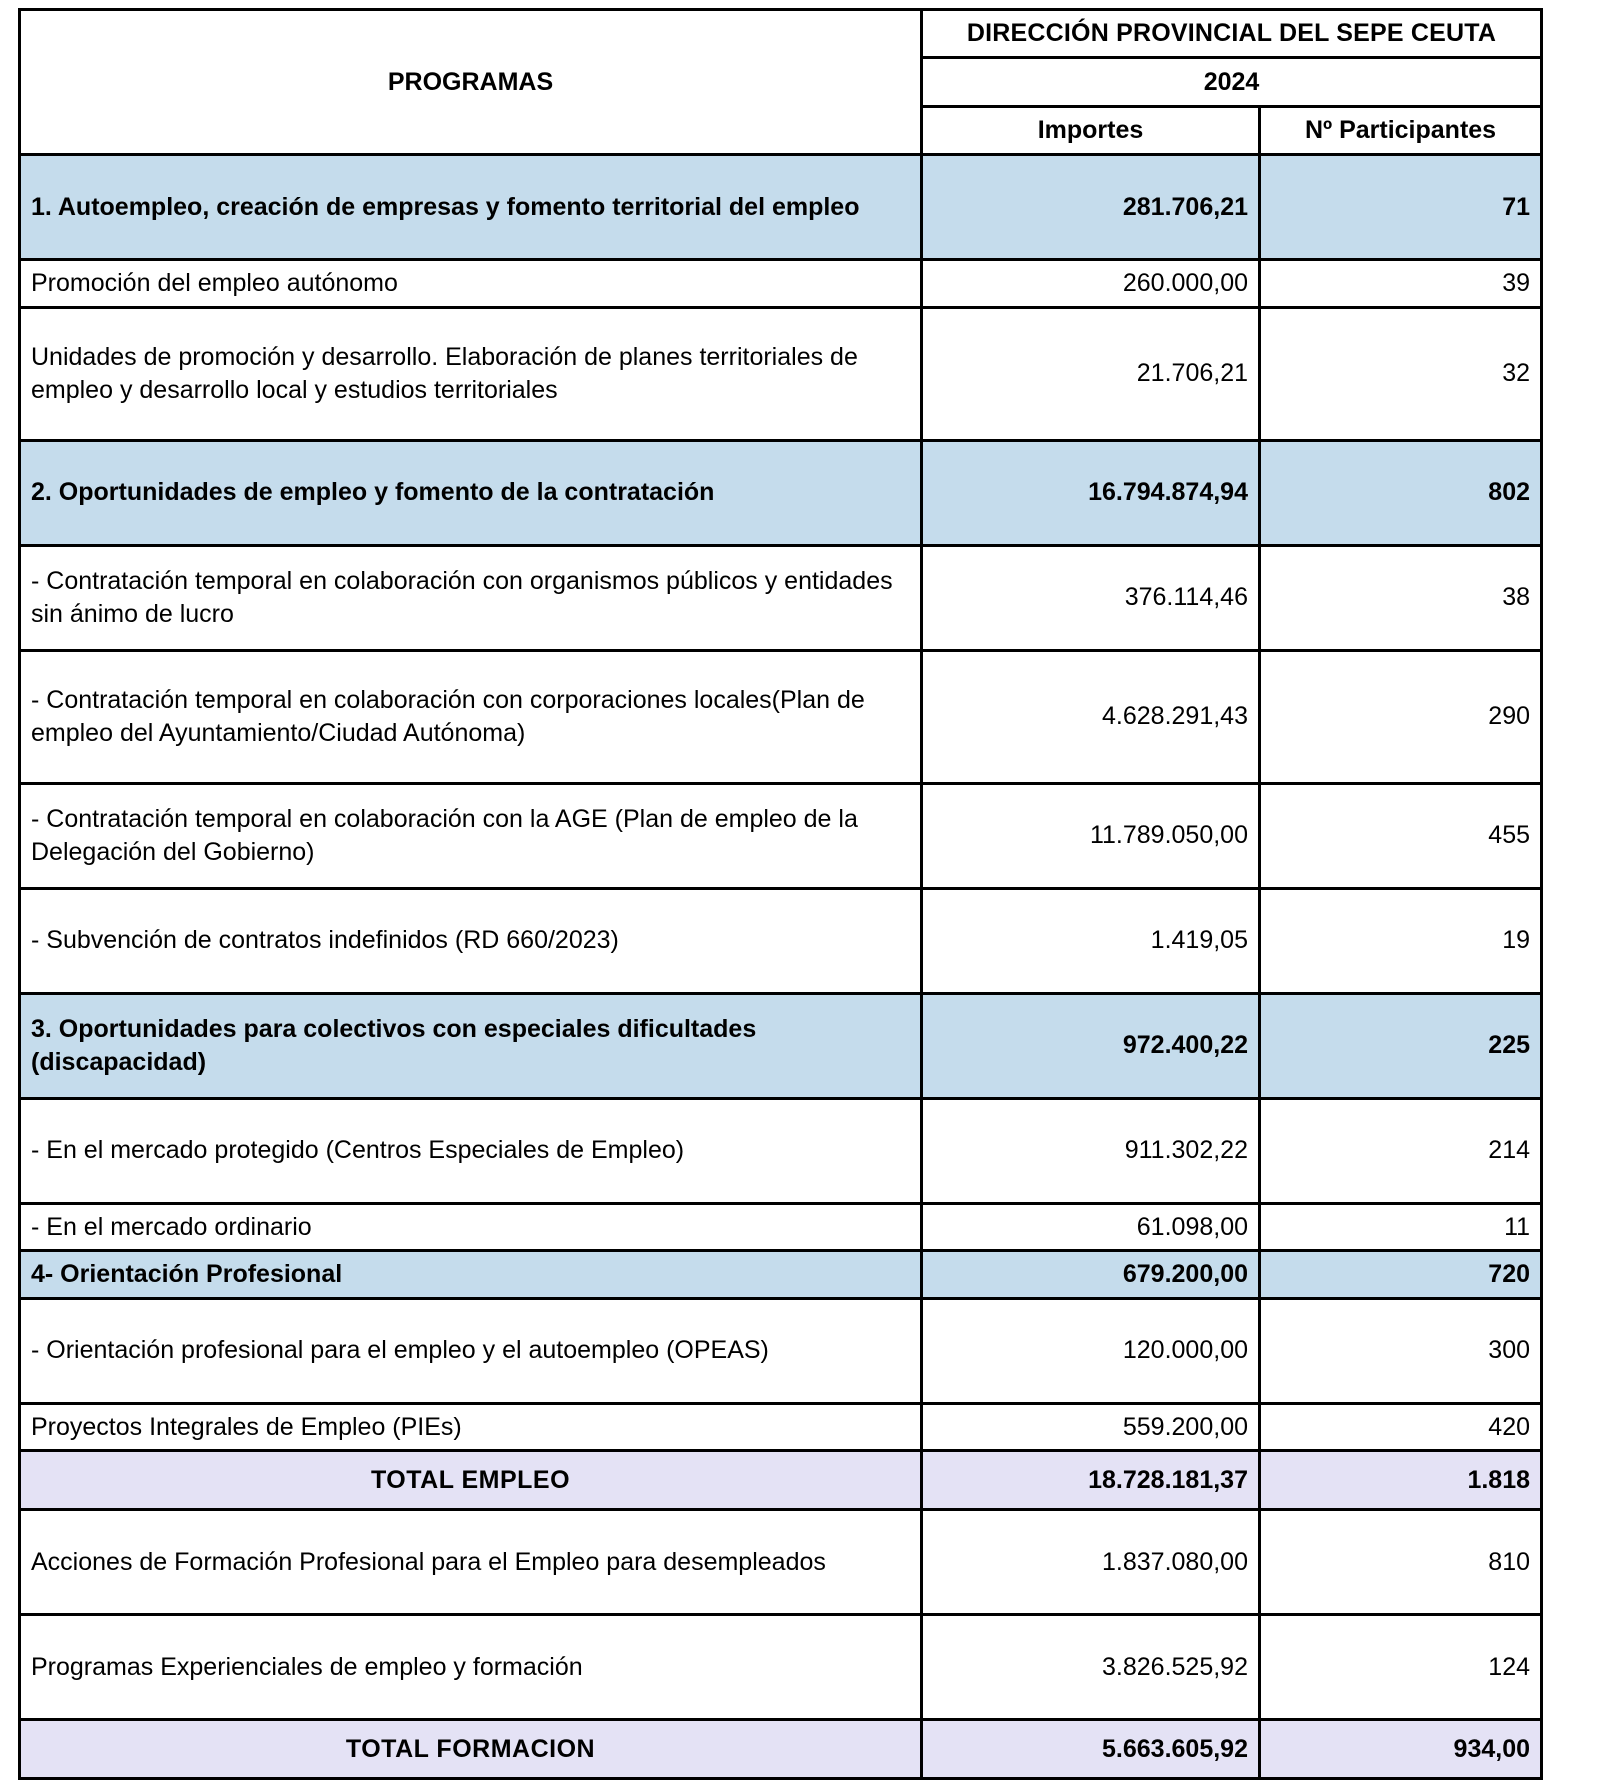  What do you see at coordinates (1090, 835) in the screenshot?
I see `row-amount: 11.789.050,00` at bounding box center [1090, 835].